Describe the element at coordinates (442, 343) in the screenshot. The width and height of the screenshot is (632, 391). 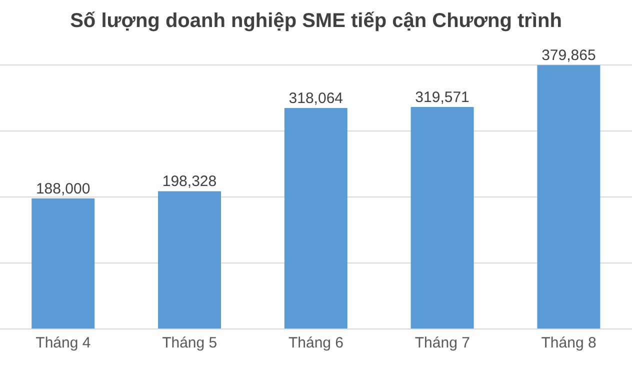
I see `x-tick-label: Tháng 7` at that location.